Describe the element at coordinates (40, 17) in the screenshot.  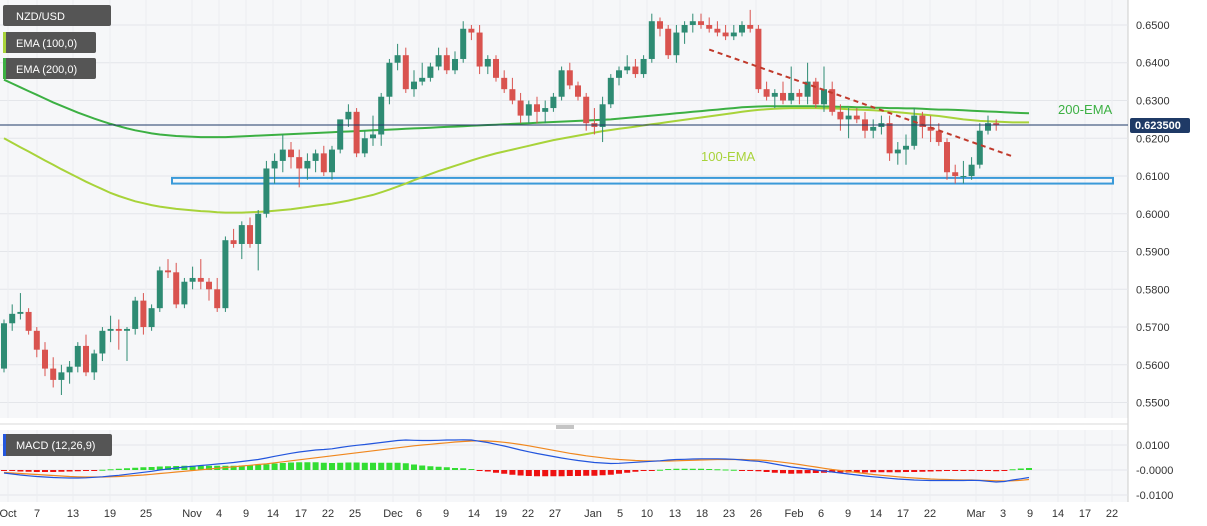
I see `legend-symbol-text: NZD/USD` at that location.